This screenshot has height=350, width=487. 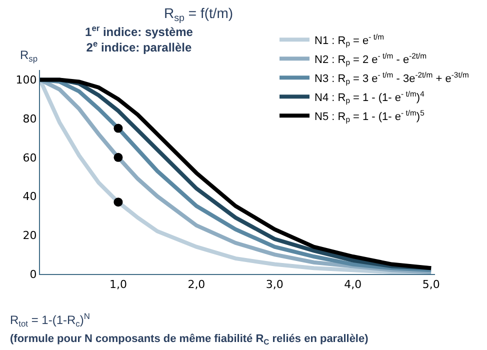 I want to click on x-tick-label: 3,0, so click(x=275, y=285).